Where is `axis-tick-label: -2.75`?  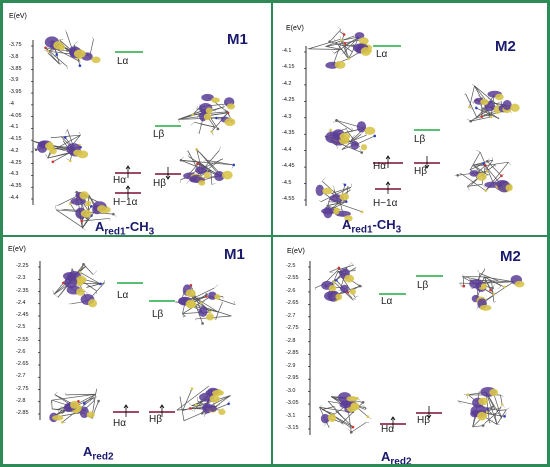
axis-tick-label: -2.75 is located at coordinates (292, 328).